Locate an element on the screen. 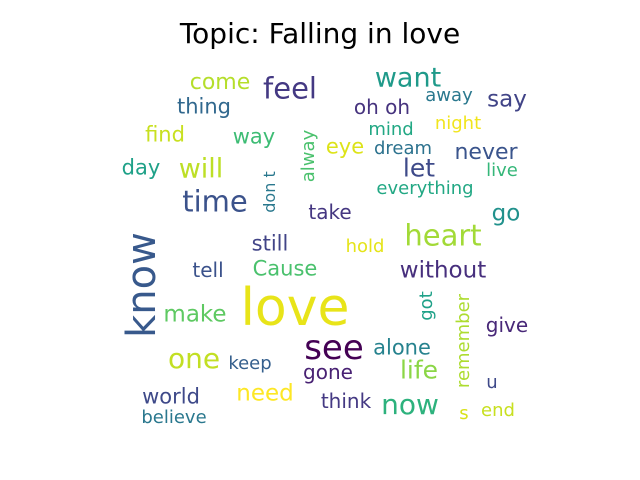 This screenshot has height=480, width=640. cloud-word: never is located at coordinates (486, 152).